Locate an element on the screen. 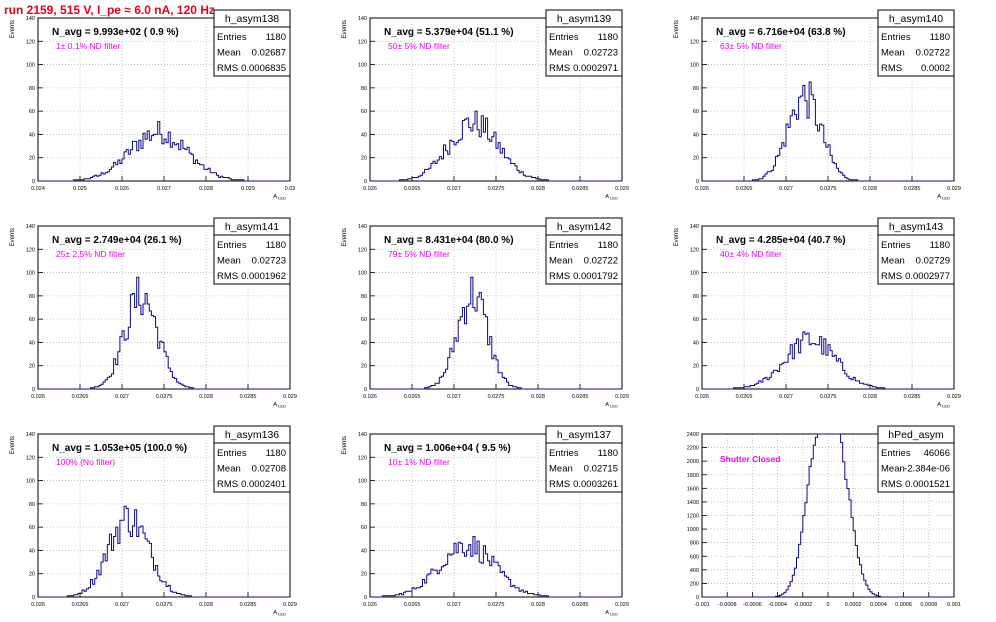  x-tick-label: 0.024 is located at coordinates (38, 189).